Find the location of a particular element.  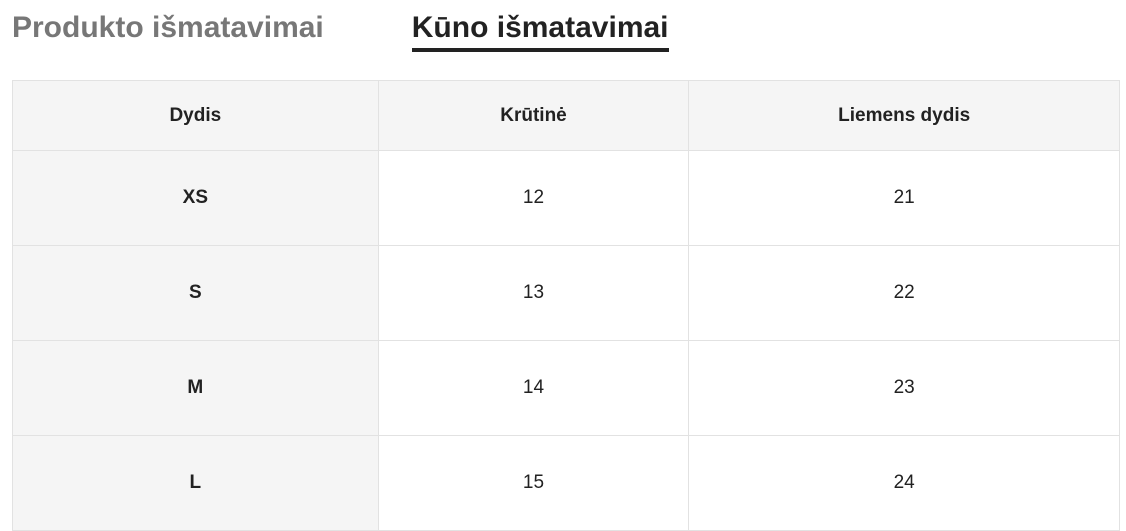

header-size: Dydis is located at coordinates (195, 115).